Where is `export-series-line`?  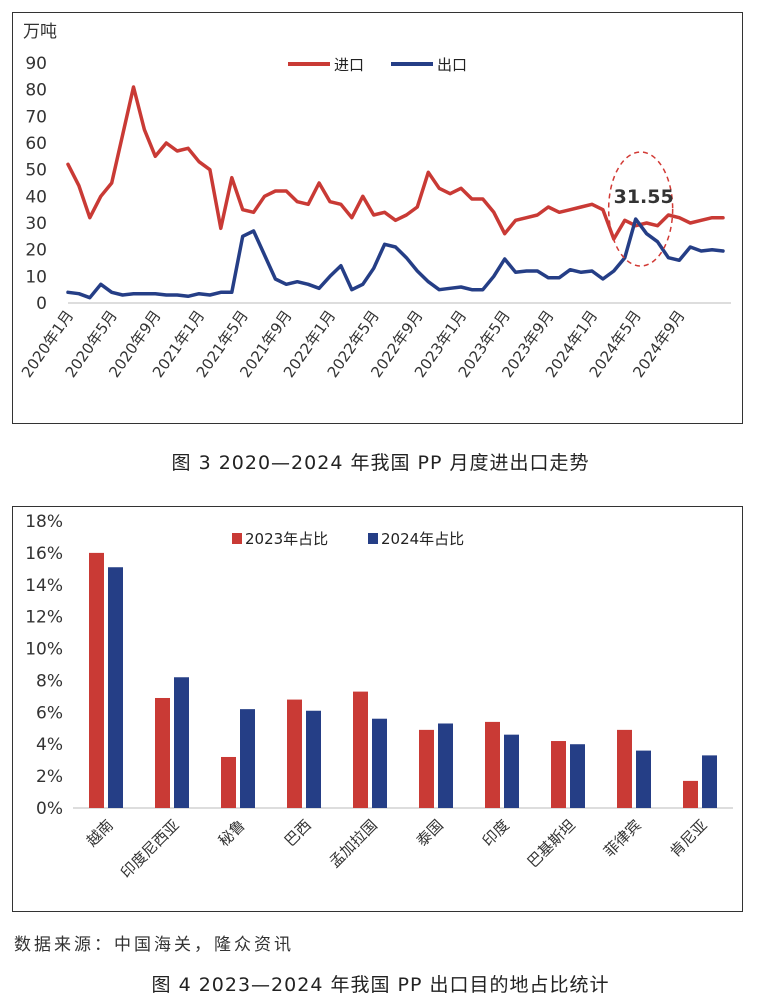 export-series-line is located at coordinates (395, 258).